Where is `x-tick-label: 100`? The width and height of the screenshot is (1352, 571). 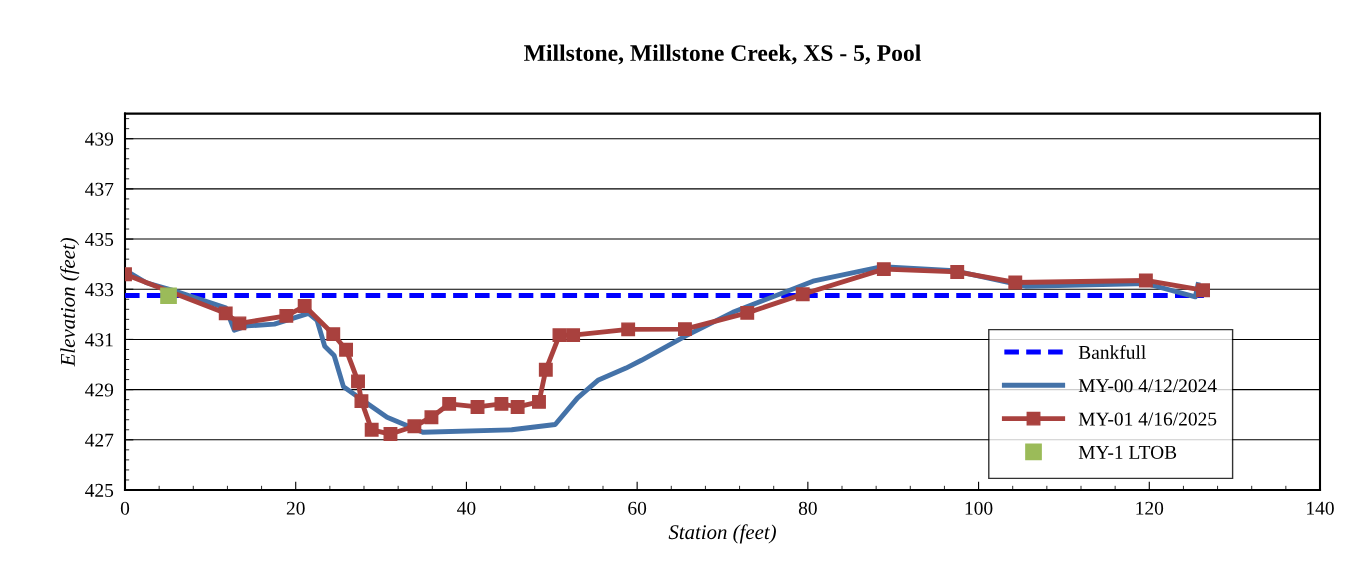
x-tick-label: 100 is located at coordinates (979, 508).